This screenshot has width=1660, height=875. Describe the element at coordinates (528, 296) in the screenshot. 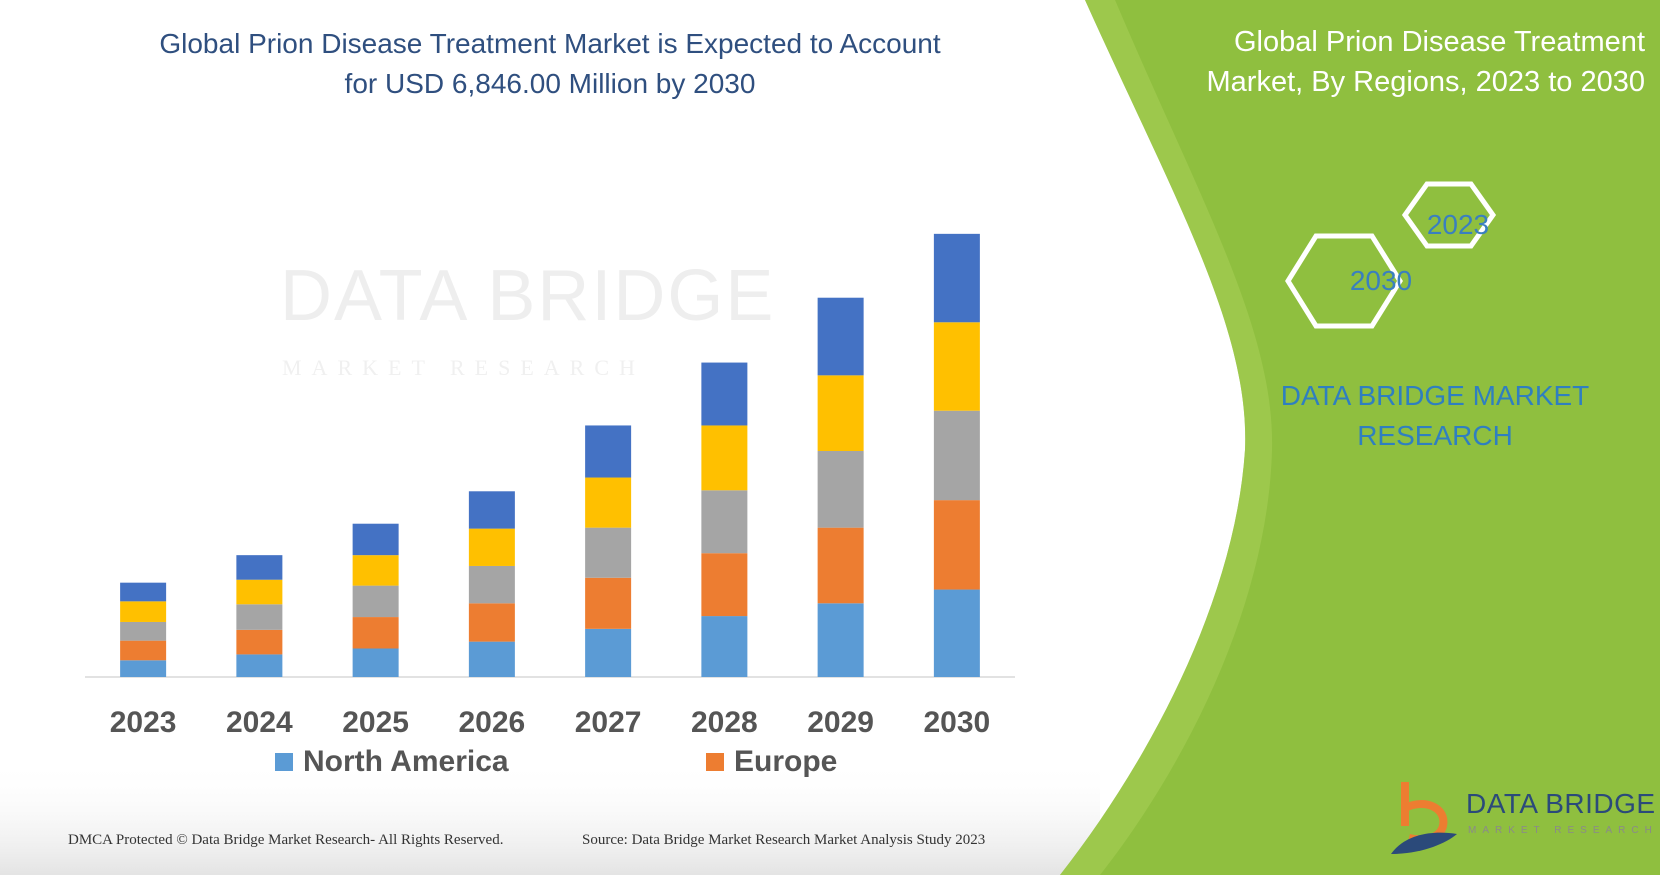

I see `watermark-text: DATA BRIDGE` at that location.